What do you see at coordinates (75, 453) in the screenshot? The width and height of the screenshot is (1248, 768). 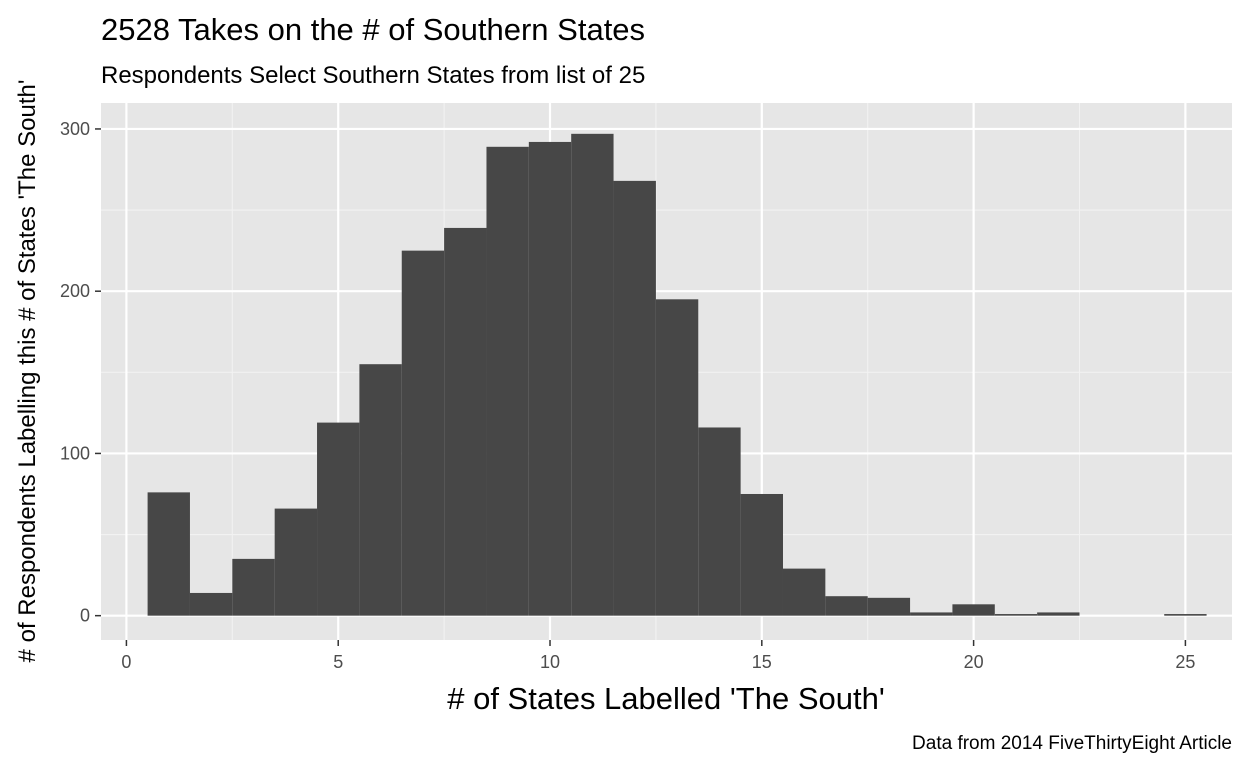 I see `y-tick-label: 100` at bounding box center [75, 453].